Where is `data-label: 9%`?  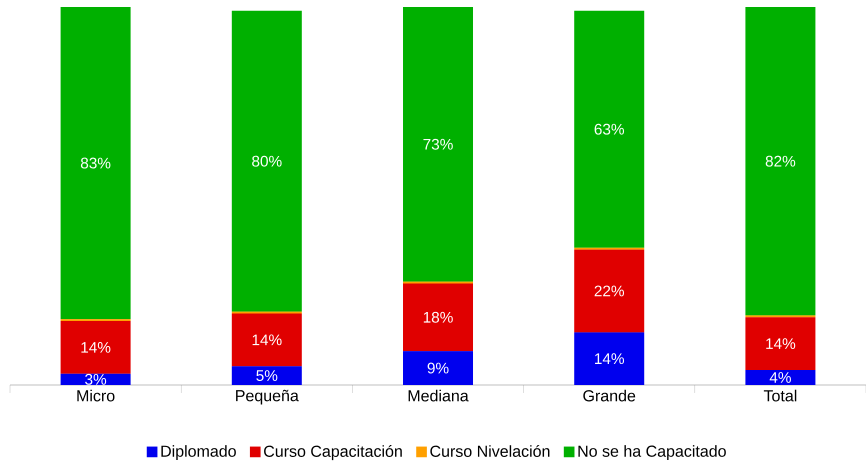
data-label: 9% is located at coordinates (438, 368).